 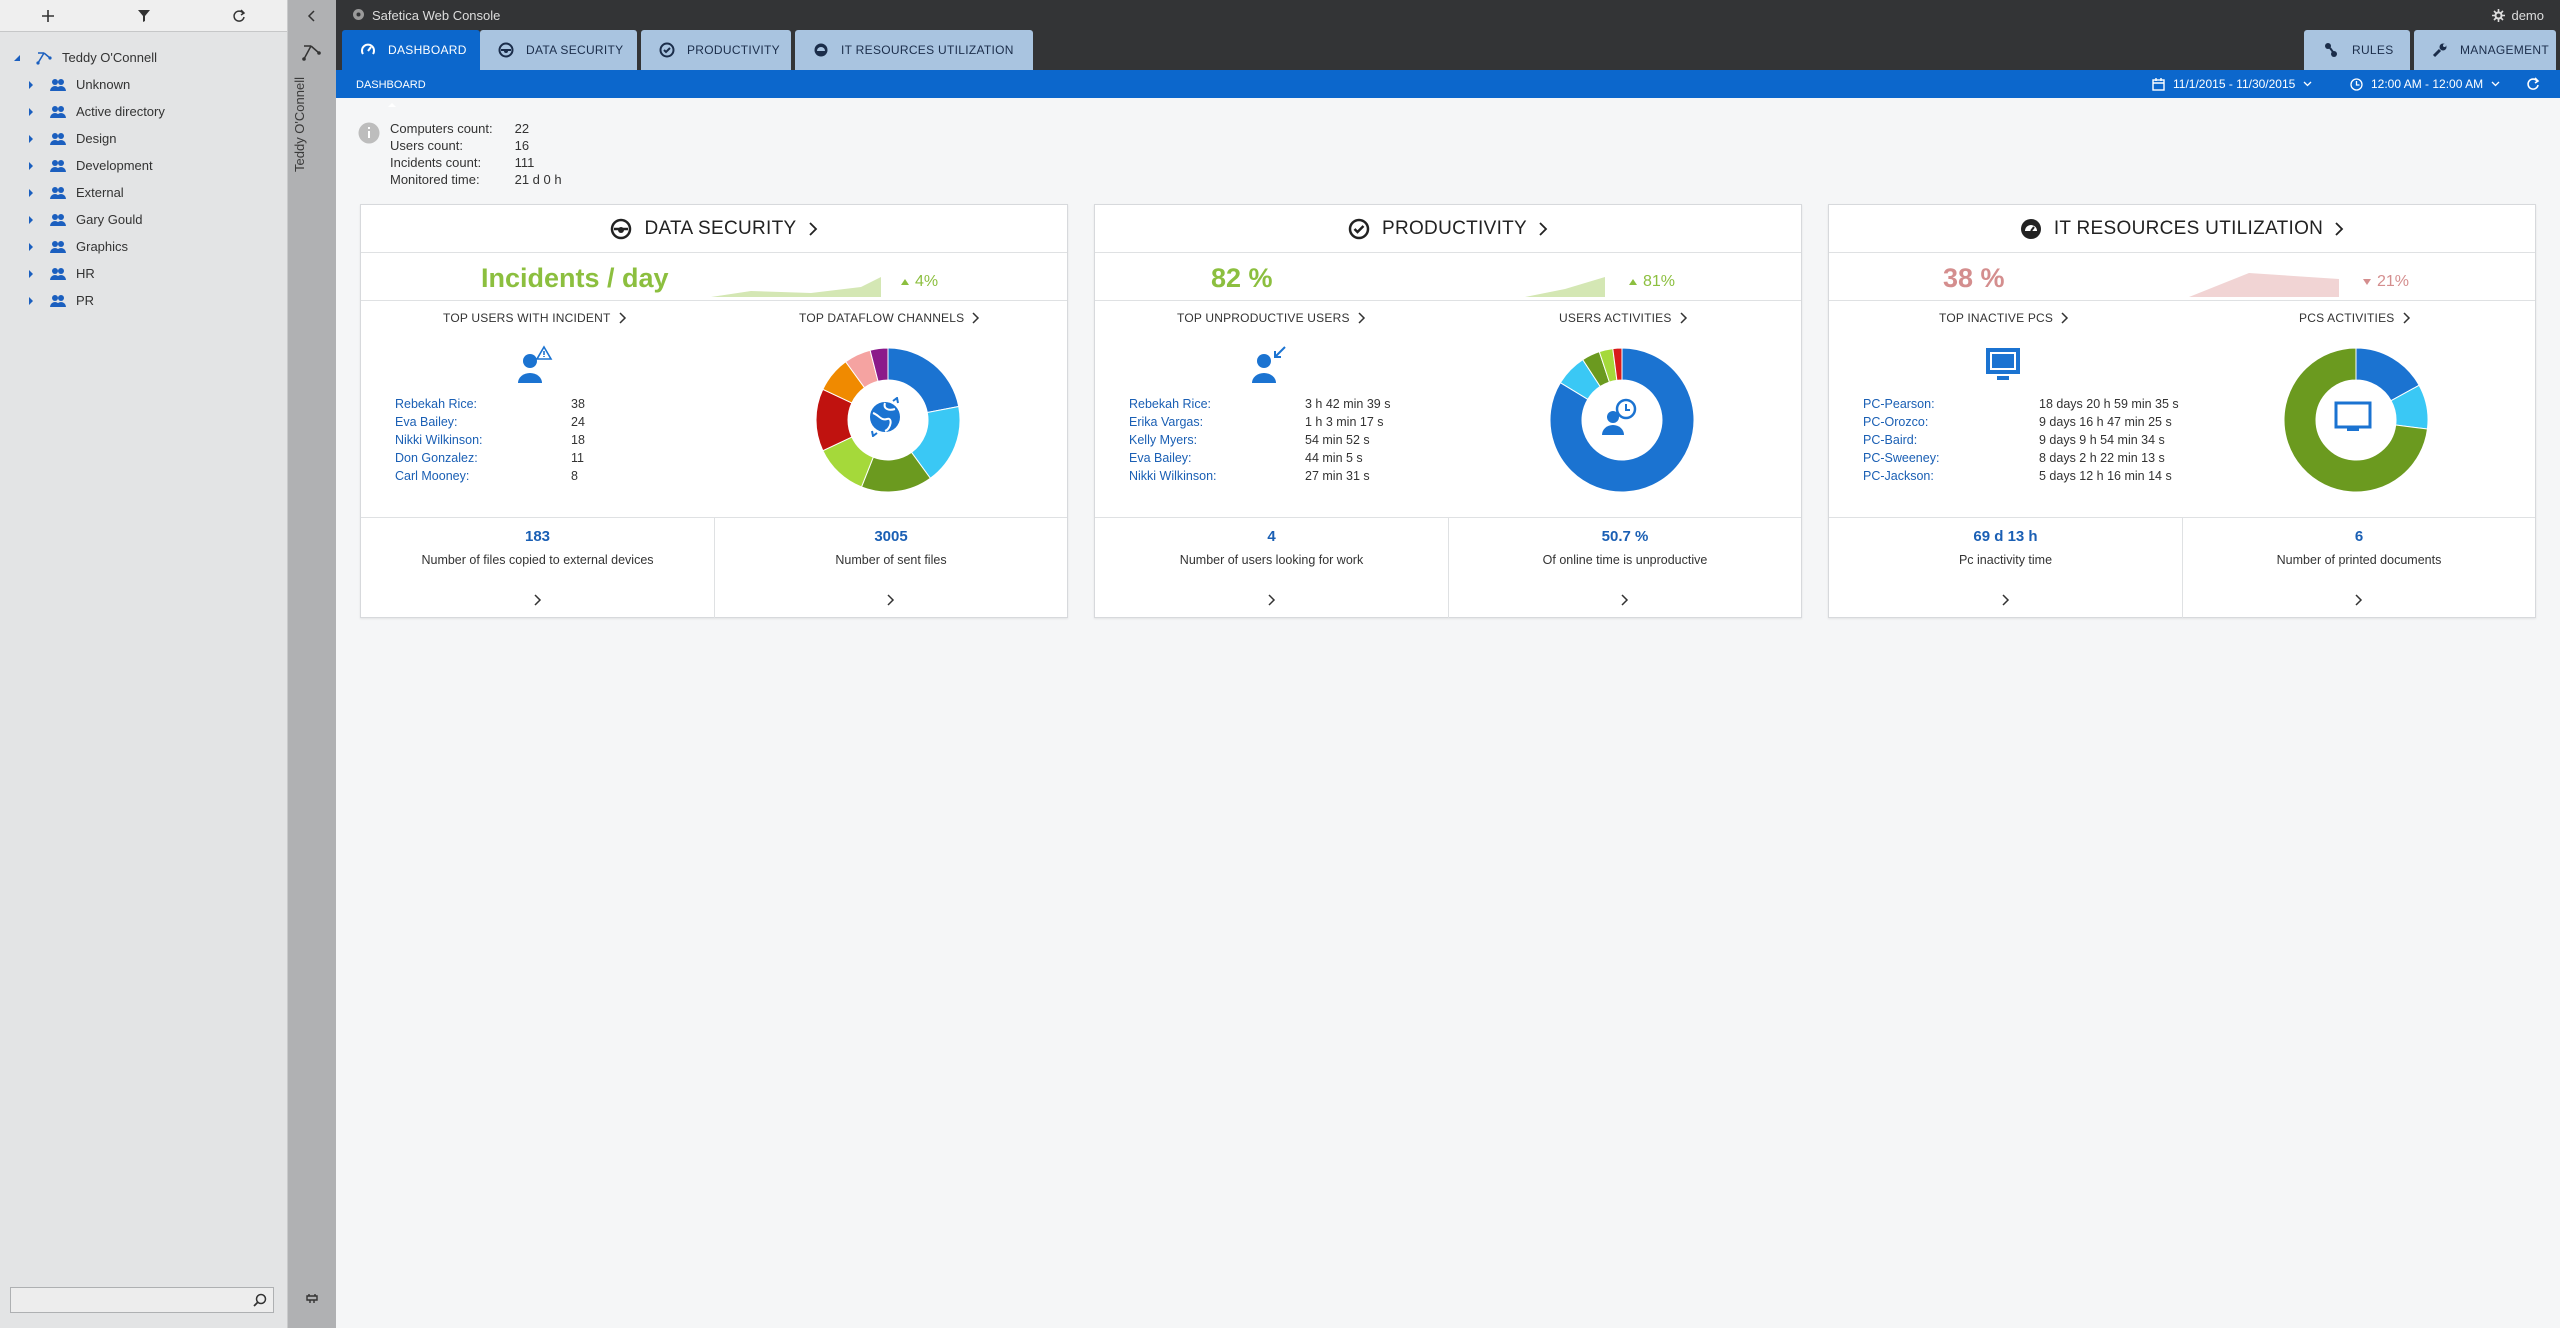 I want to click on tree-item: Gary Gould, so click(x=143, y=219).